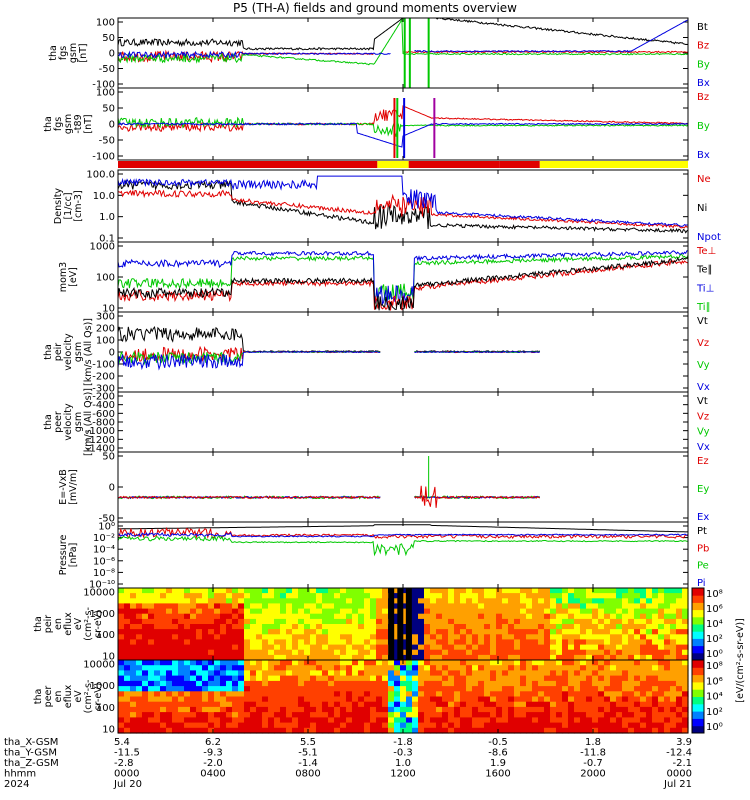  Describe the element at coordinates (703, 517) in the screenshot. I see `legend-entry: Ex` at that location.